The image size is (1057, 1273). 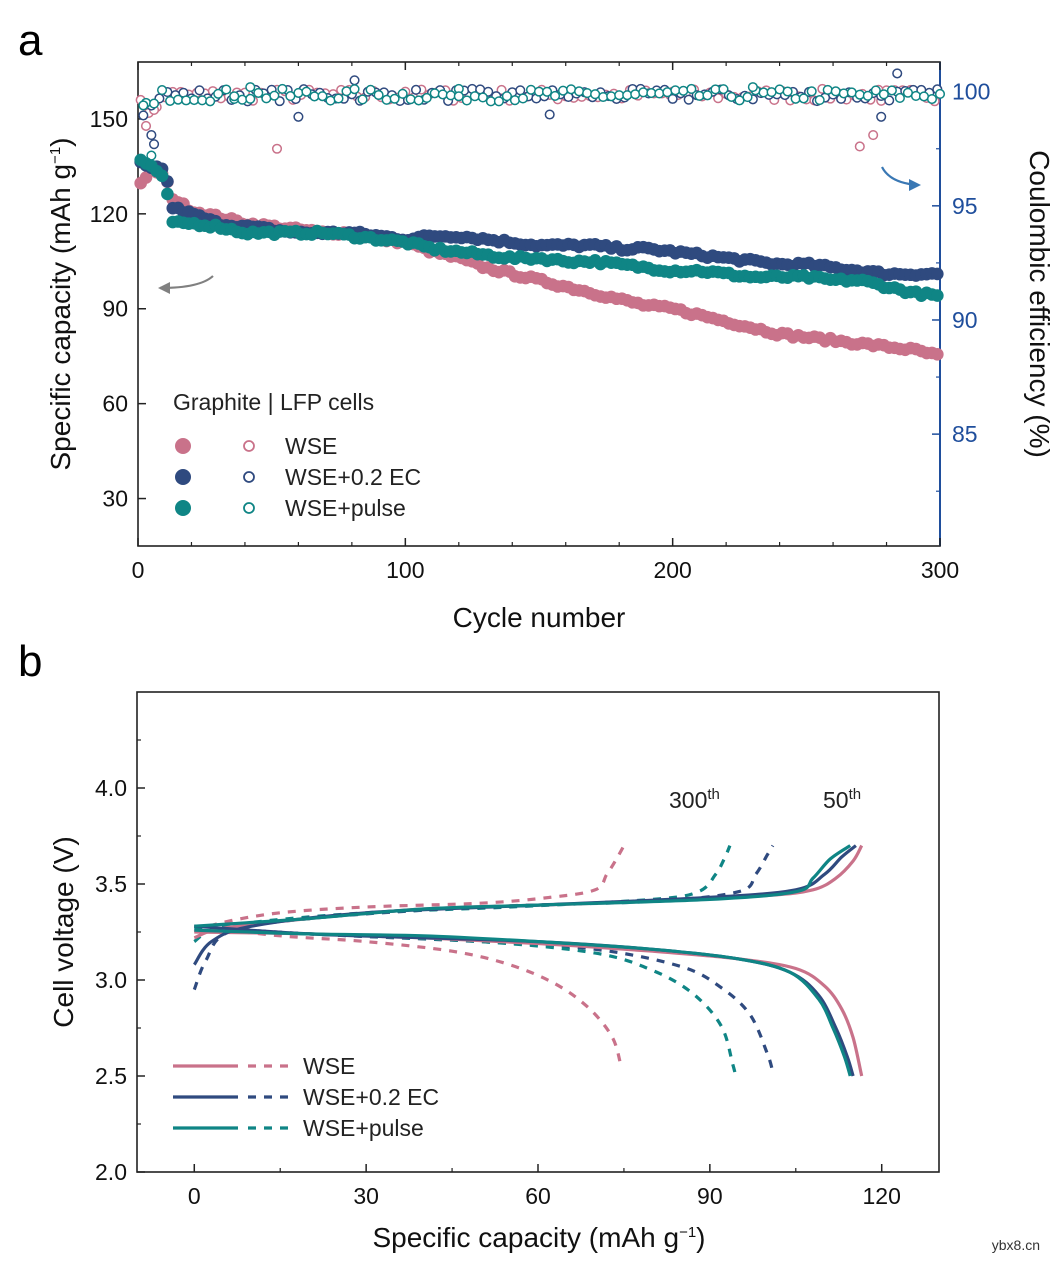 What do you see at coordinates (859, 146) in the screenshot?
I see `ce-outlier-wse` at bounding box center [859, 146].